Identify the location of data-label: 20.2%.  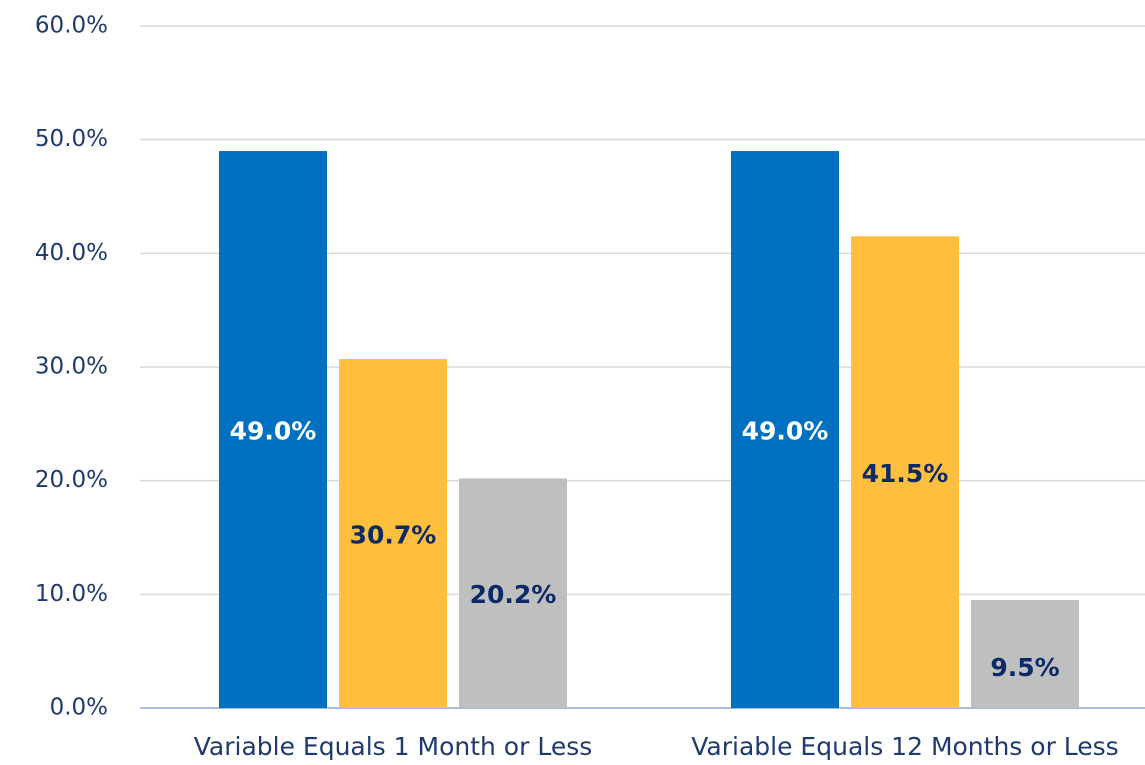
(513, 594).